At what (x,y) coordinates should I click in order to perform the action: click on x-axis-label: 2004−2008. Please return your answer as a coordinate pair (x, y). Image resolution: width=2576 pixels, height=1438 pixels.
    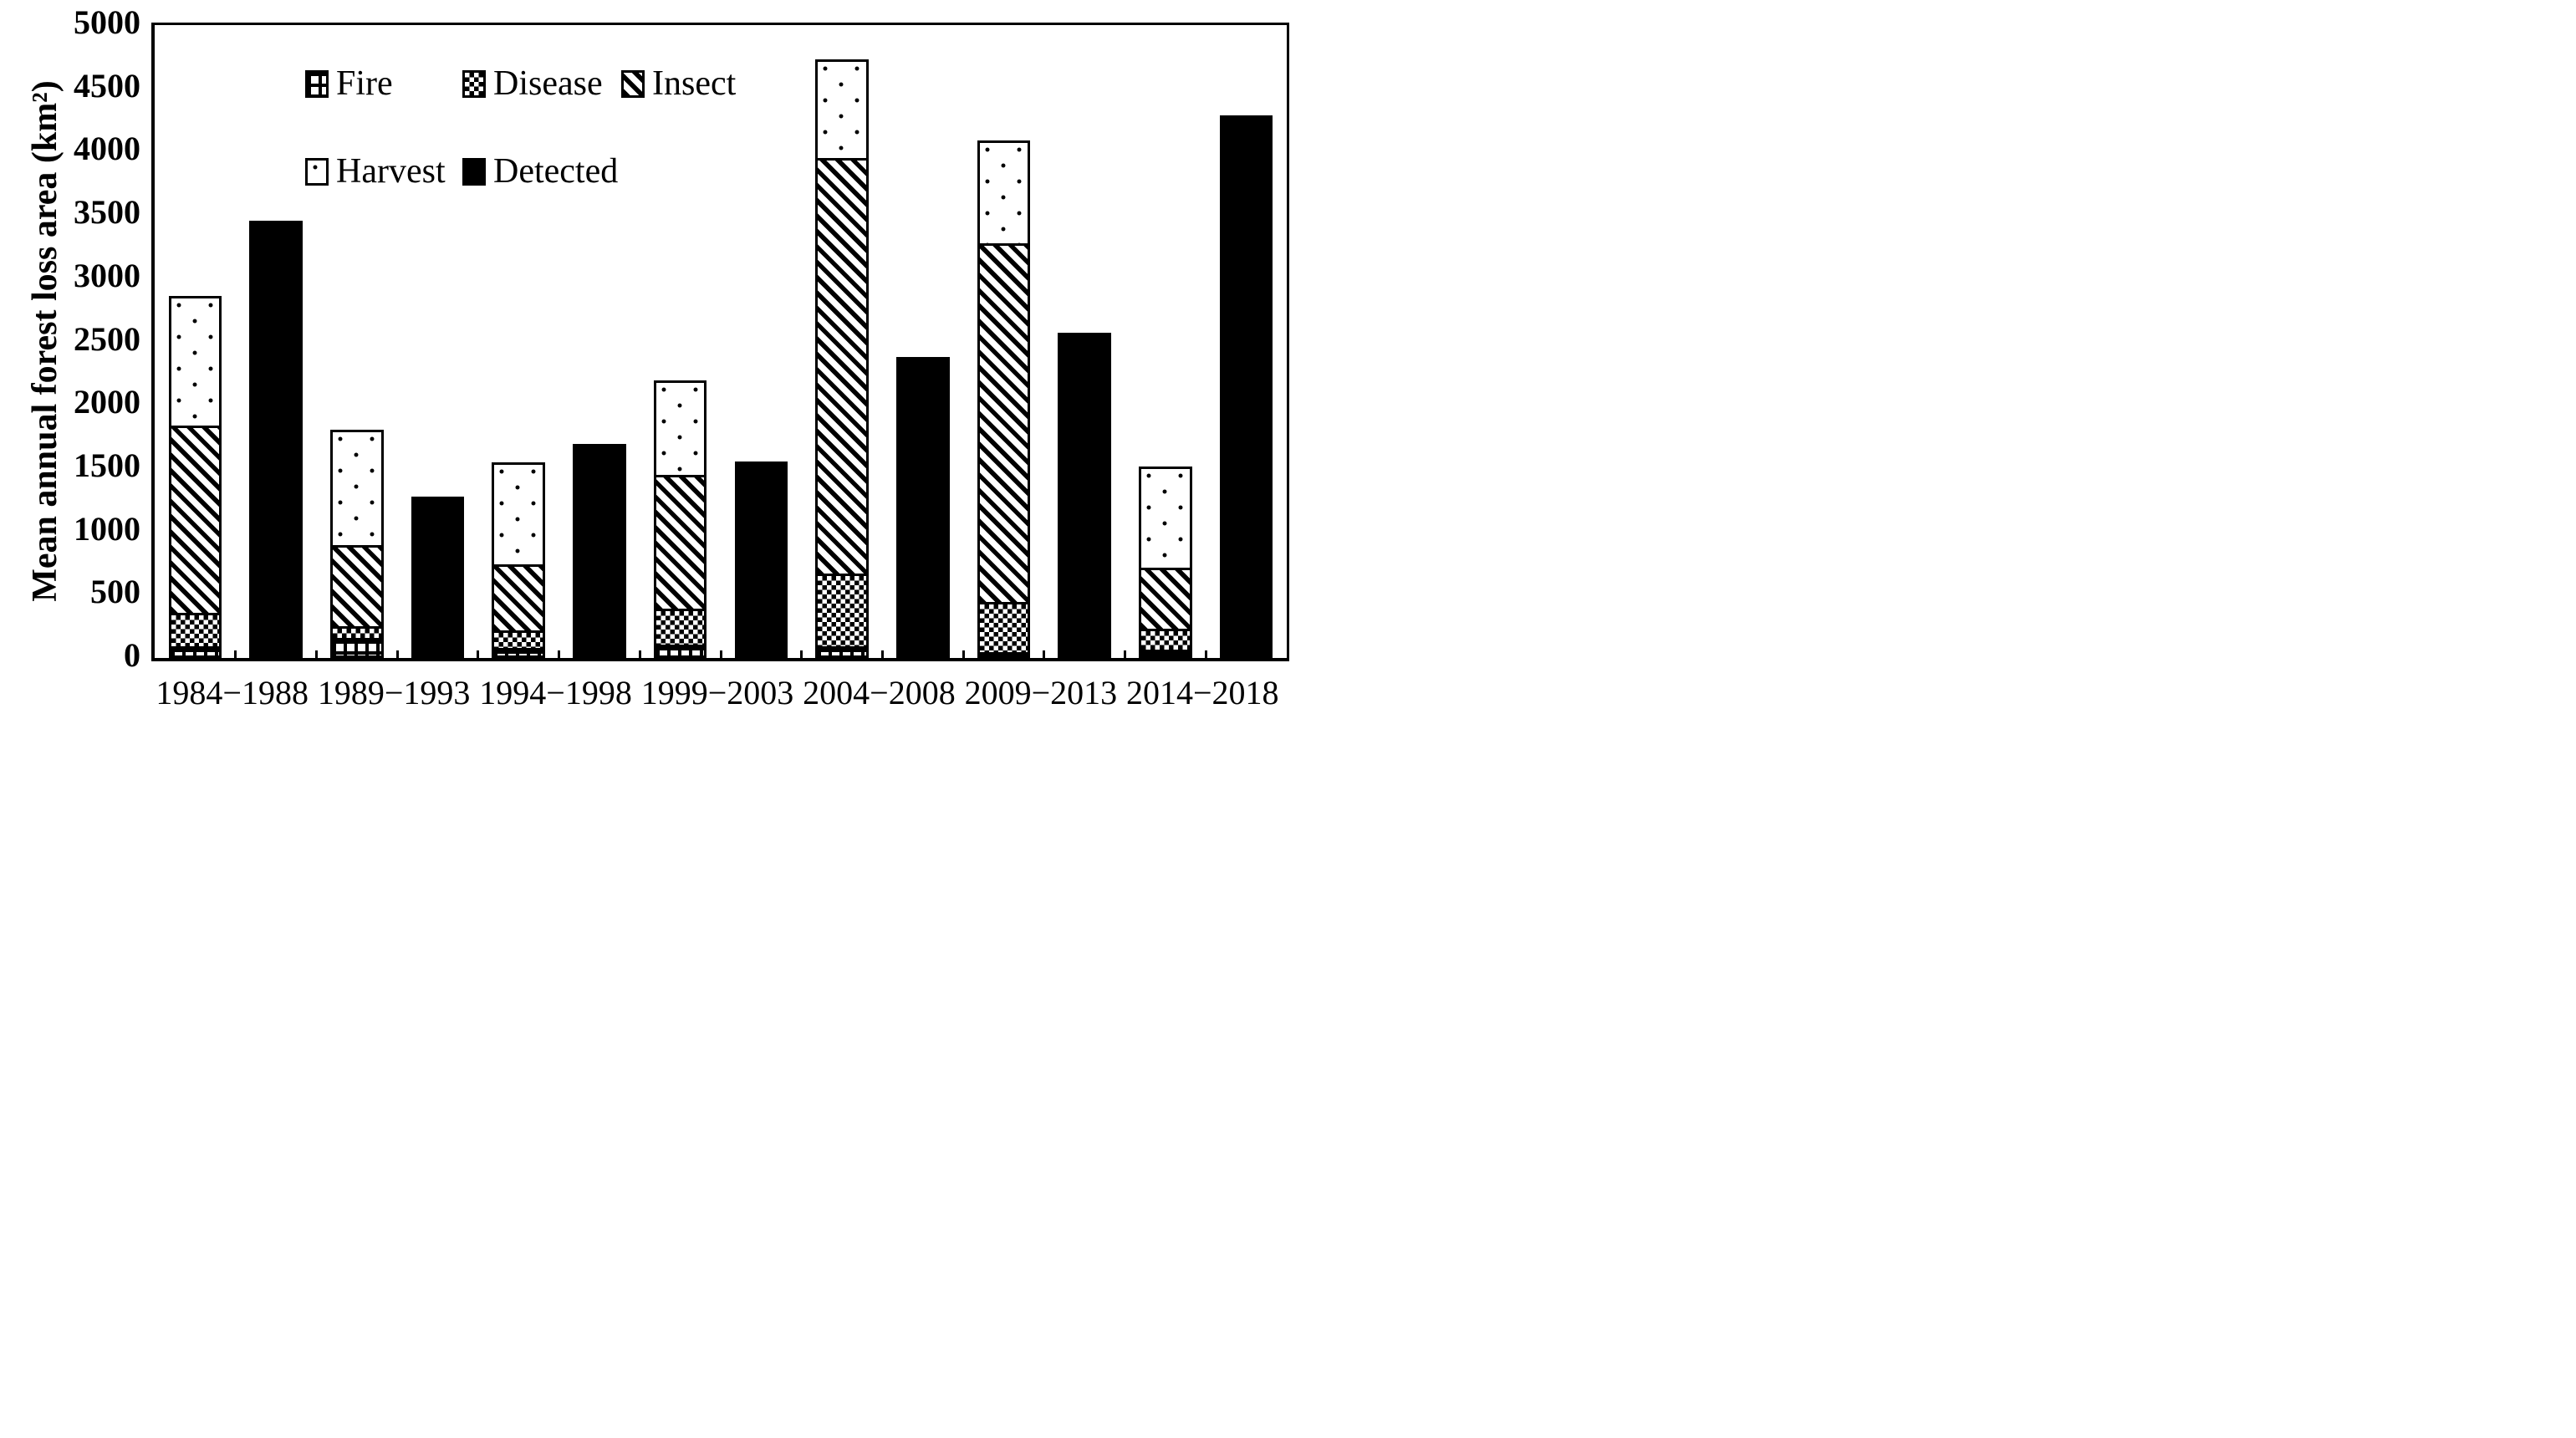
    Looking at the image, I should click on (879, 692).